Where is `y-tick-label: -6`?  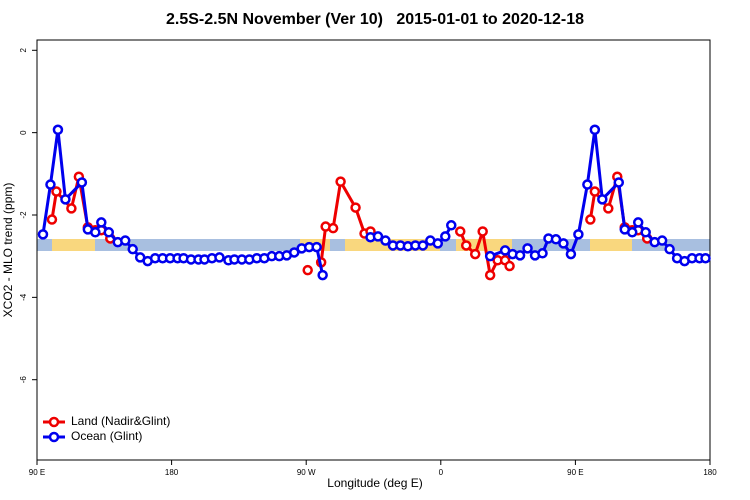 y-tick-label: -6 is located at coordinates (23, 380).